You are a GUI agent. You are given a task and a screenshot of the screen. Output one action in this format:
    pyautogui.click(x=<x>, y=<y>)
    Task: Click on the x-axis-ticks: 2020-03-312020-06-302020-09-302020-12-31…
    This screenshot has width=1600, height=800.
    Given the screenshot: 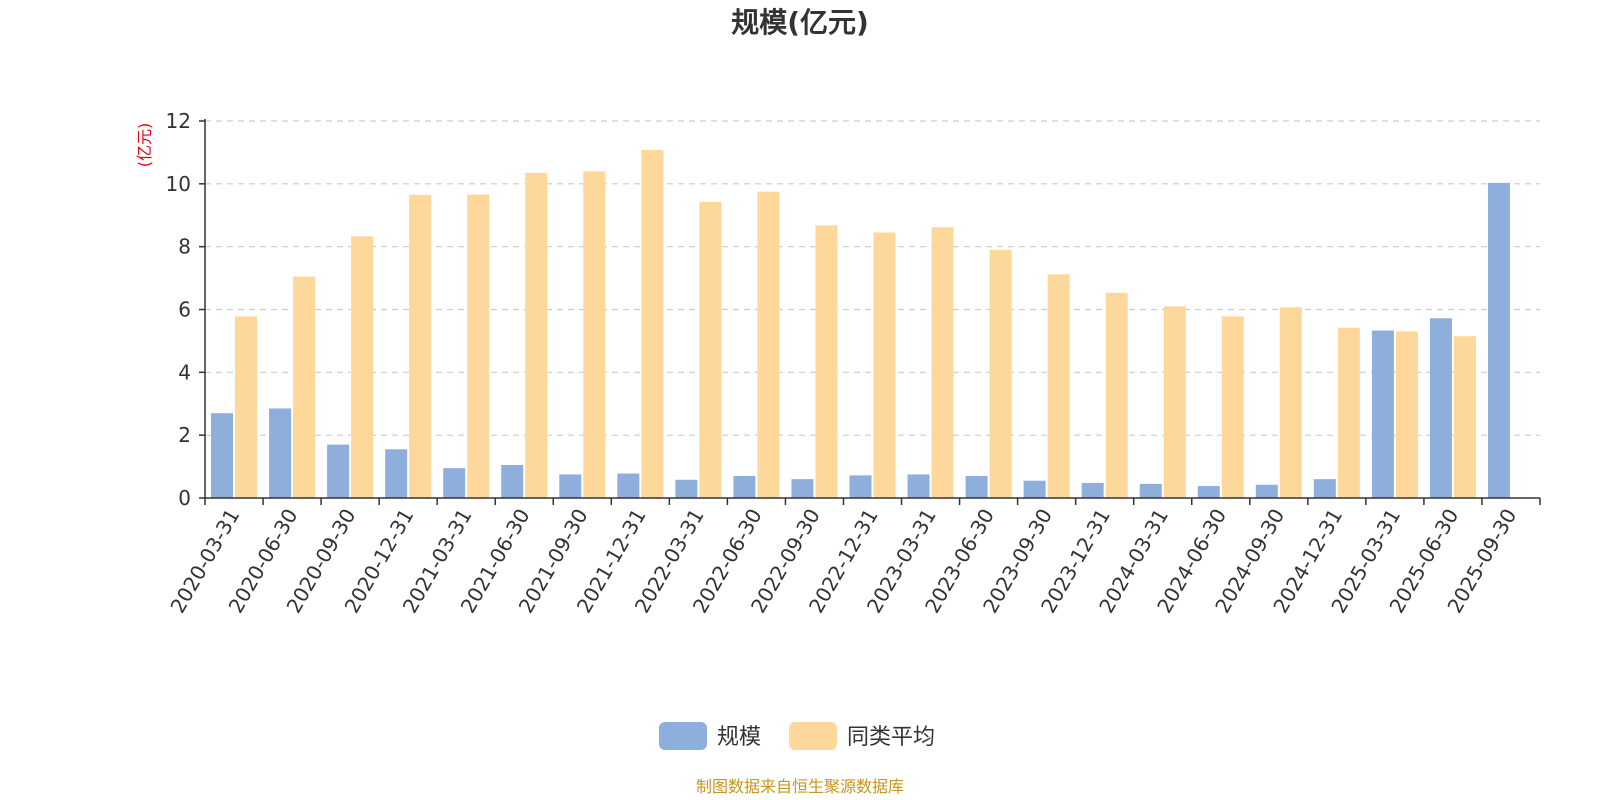 What is the action you would take?
    pyautogui.click(x=853, y=557)
    